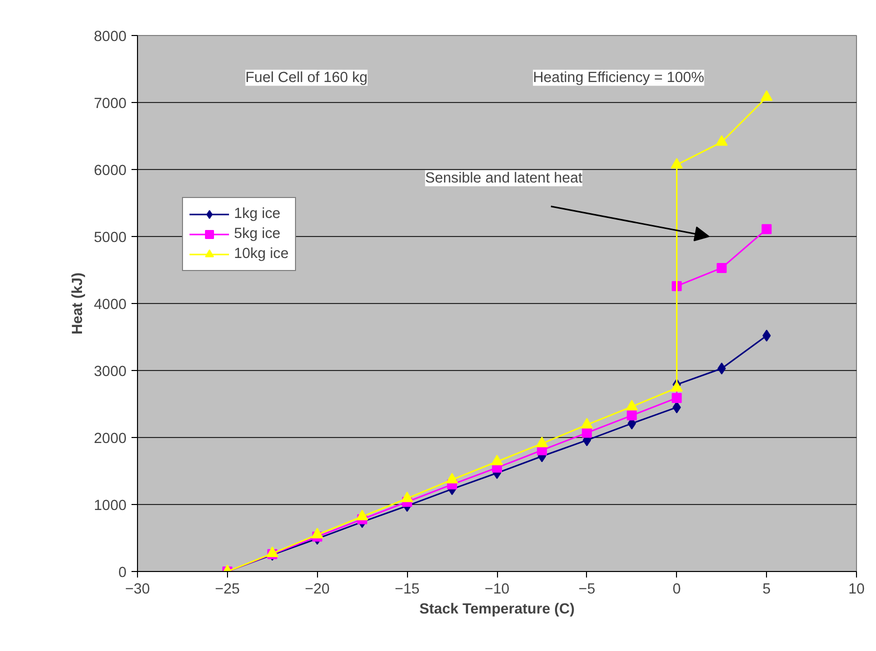 The width and height of the screenshot is (876, 651). What do you see at coordinates (856, 590) in the screenshot?
I see `x-tick-label: 10` at bounding box center [856, 590].